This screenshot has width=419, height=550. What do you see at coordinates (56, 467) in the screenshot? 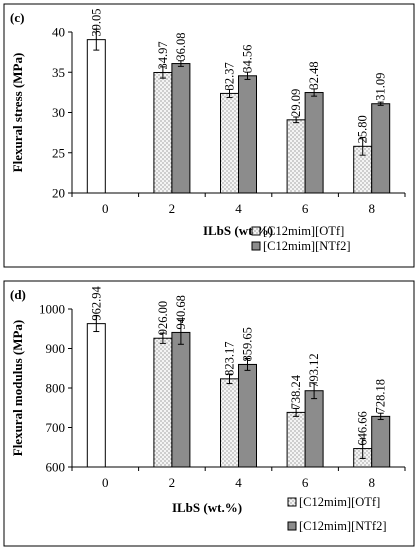
I see `y-tick-label: 600` at bounding box center [56, 467].